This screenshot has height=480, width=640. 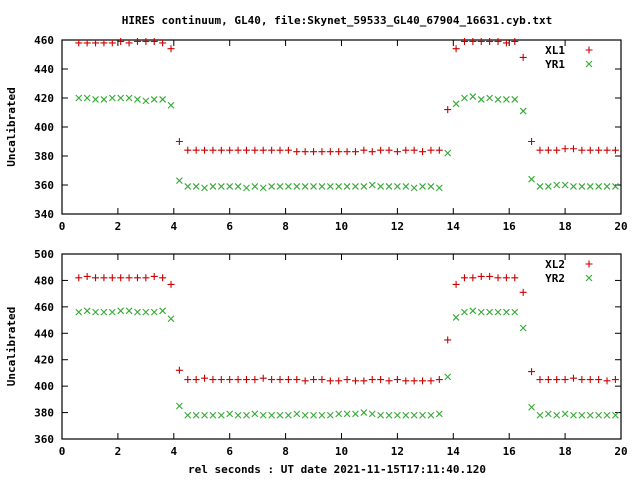 I want to click on legend-label-xl1: XL1, so click(x=555, y=50).